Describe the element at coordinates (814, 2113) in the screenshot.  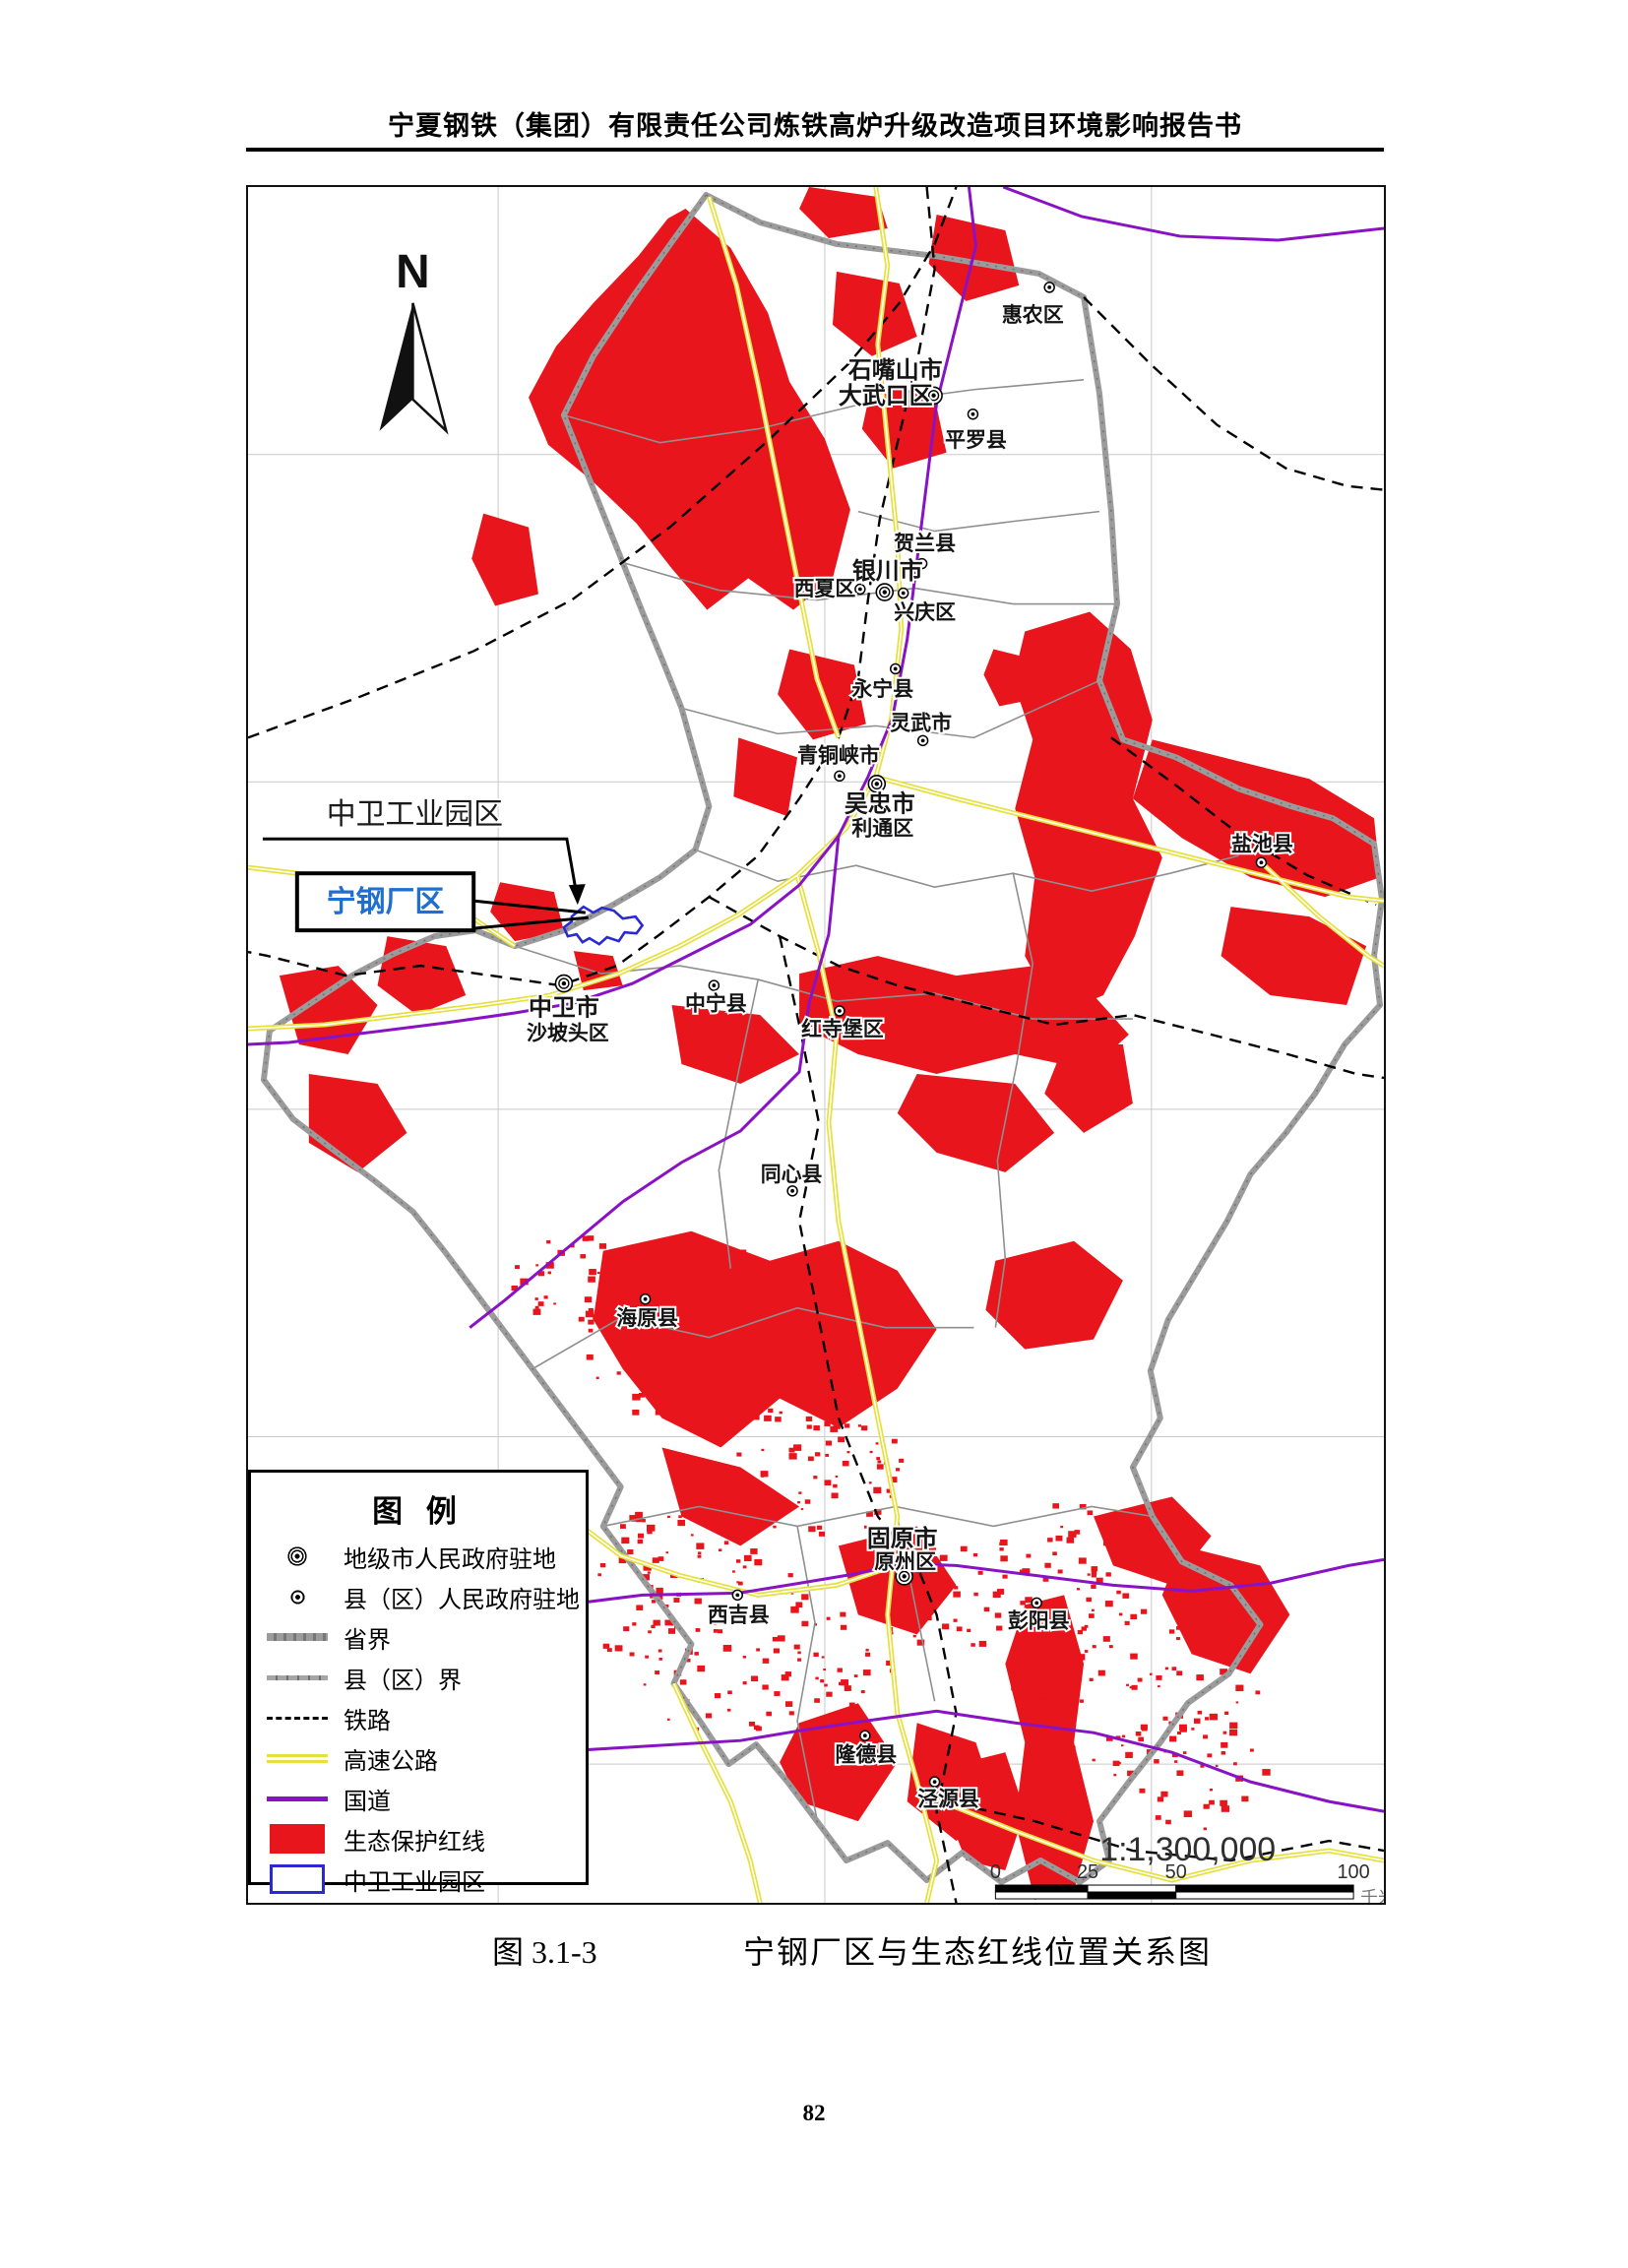
I see `page-number: 82` at that location.